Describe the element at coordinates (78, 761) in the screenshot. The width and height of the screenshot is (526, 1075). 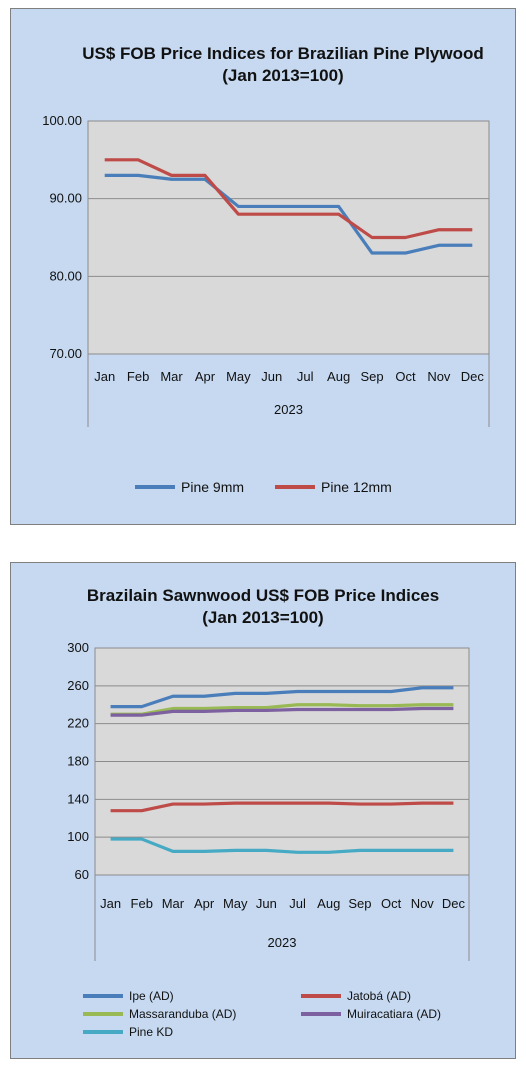
I see `y-tick-label: 180` at that location.